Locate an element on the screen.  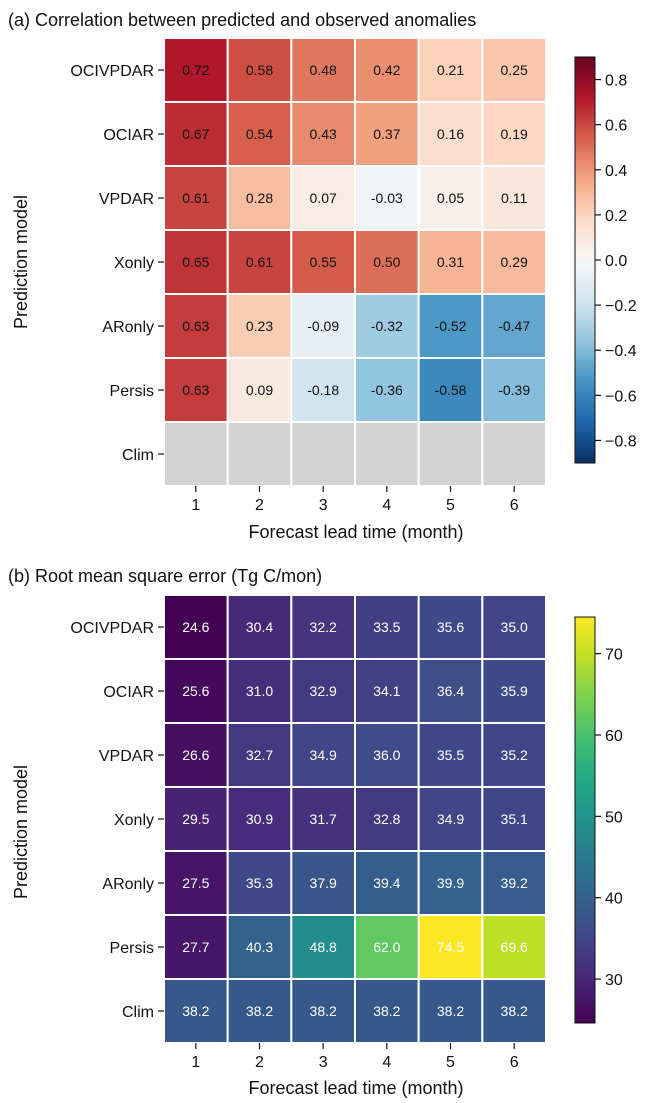
panel-b-cell-value: 69.6 is located at coordinates (514, 947).